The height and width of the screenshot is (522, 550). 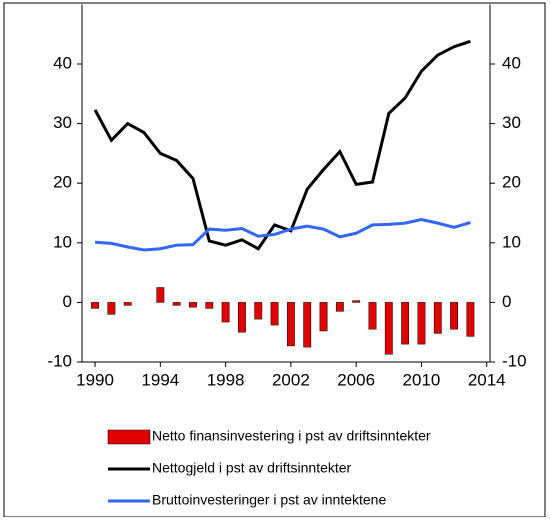 I want to click on x-tick-label: 2002, so click(x=291, y=379).